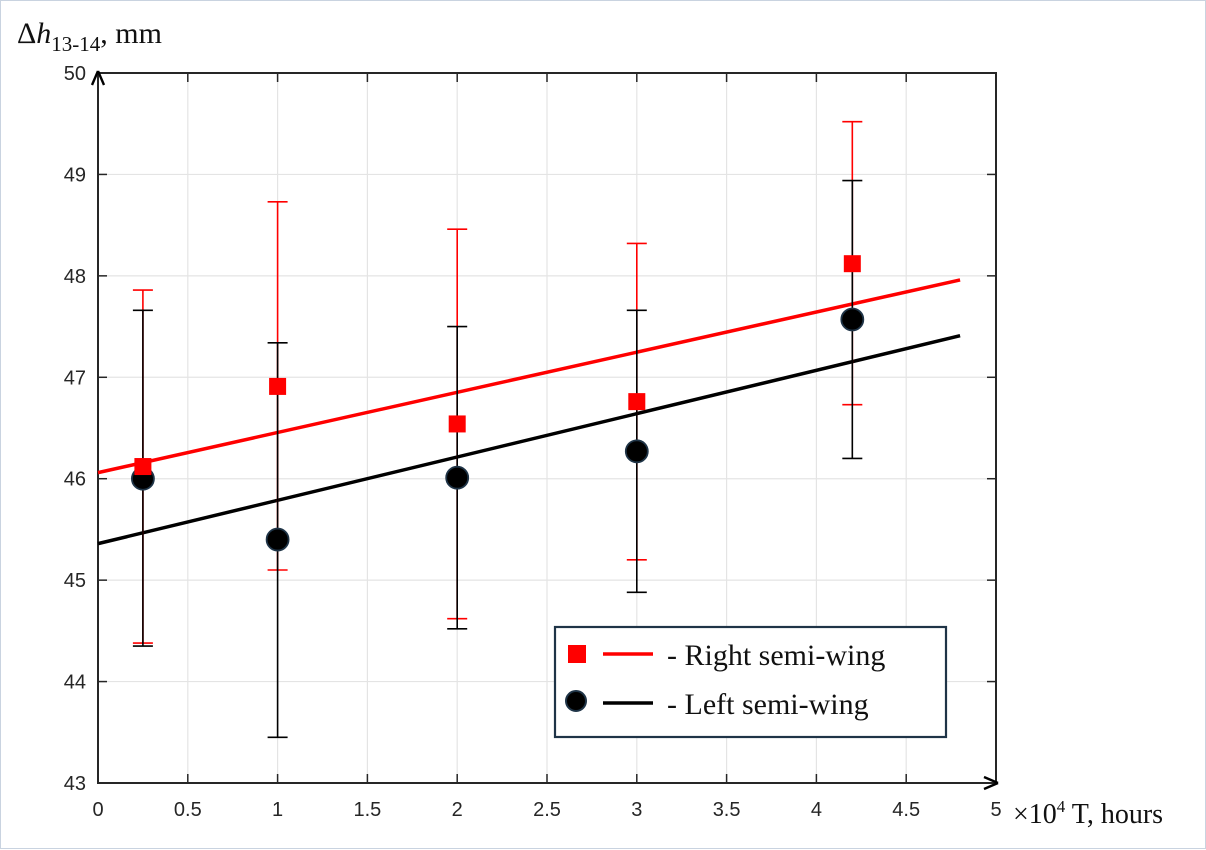 The width and height of the screenshot is (1206, 850). Describe the element at coordinates (547, 810) in the screenshot. I see `x-tick-label: 2.5` at that location.